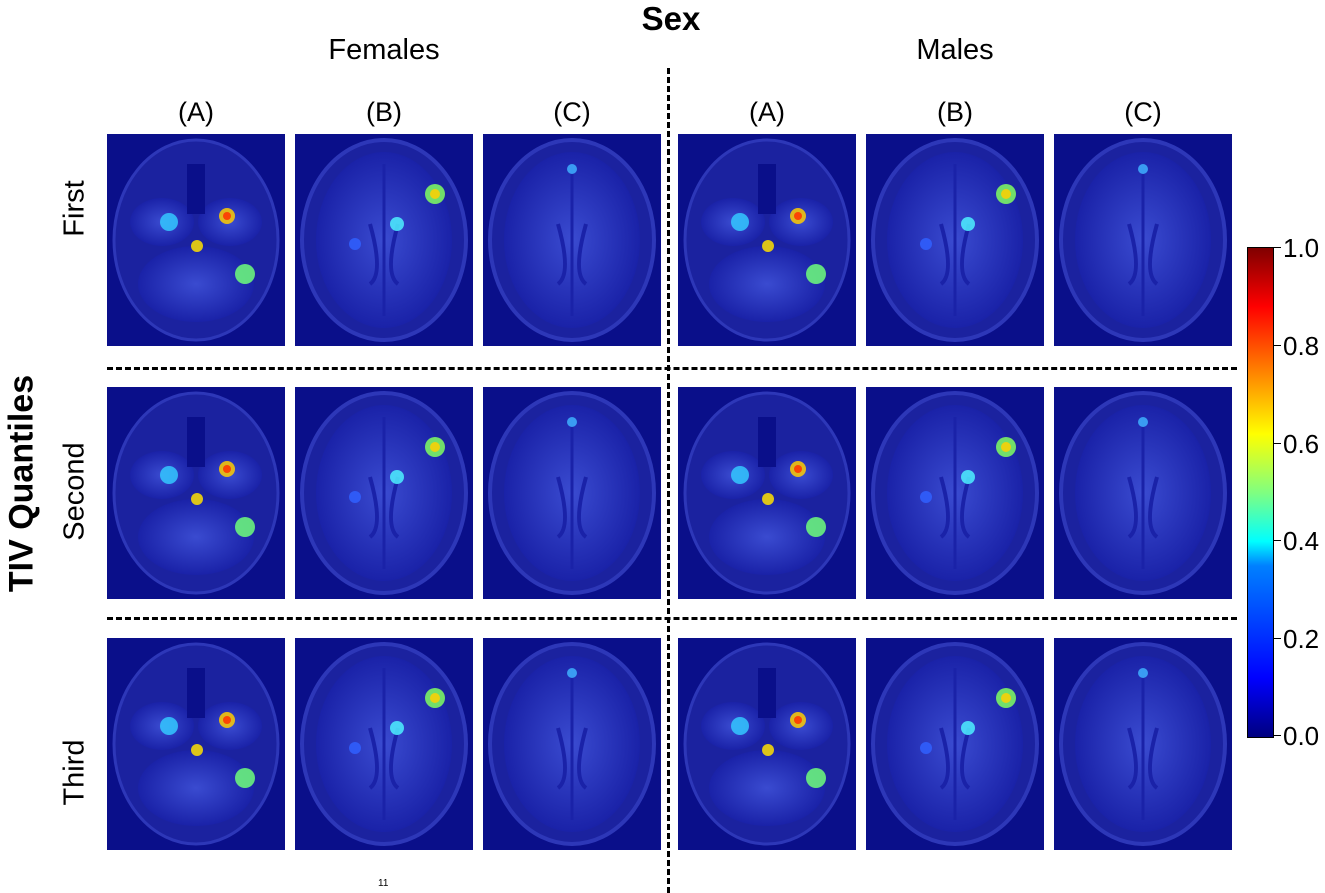  What do you see at coordinates (74, 208) in the screenshot?
I see `row-label-first: First` at bounding box center [74, 208].